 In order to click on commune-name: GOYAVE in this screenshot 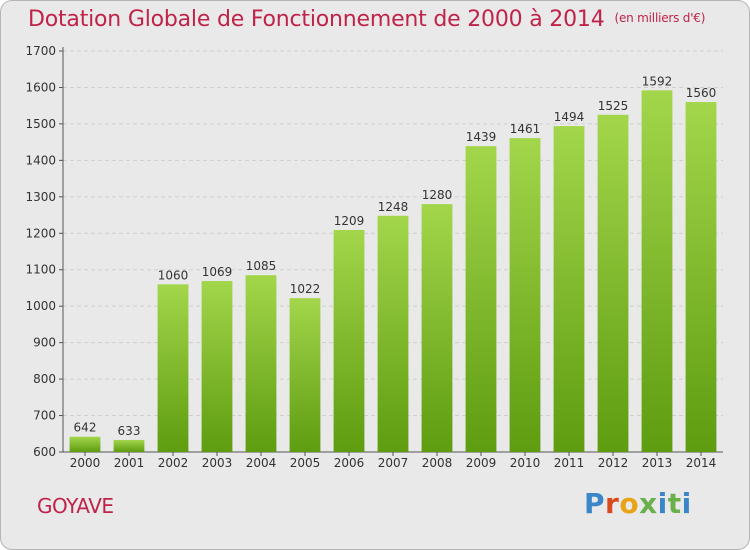, I will do `click(75, 506)`.